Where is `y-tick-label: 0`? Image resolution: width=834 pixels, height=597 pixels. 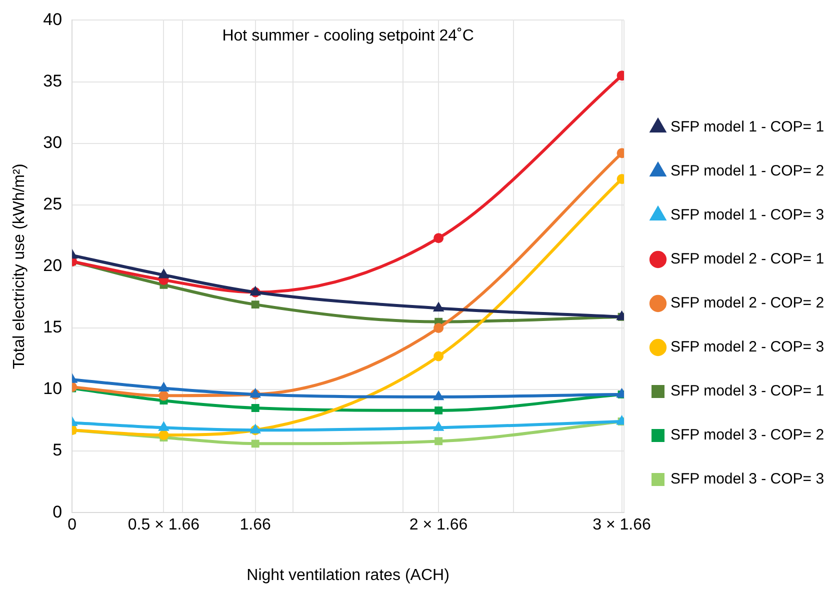
y-tick-label: 0 is located at coordinates (57, 512).